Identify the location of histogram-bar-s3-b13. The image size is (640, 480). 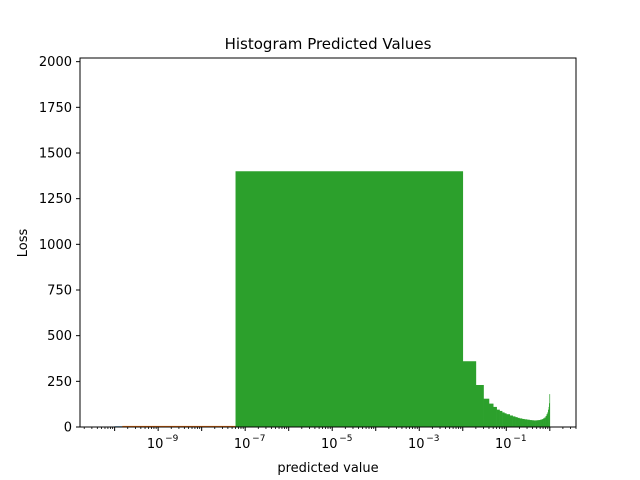
(516, 422).